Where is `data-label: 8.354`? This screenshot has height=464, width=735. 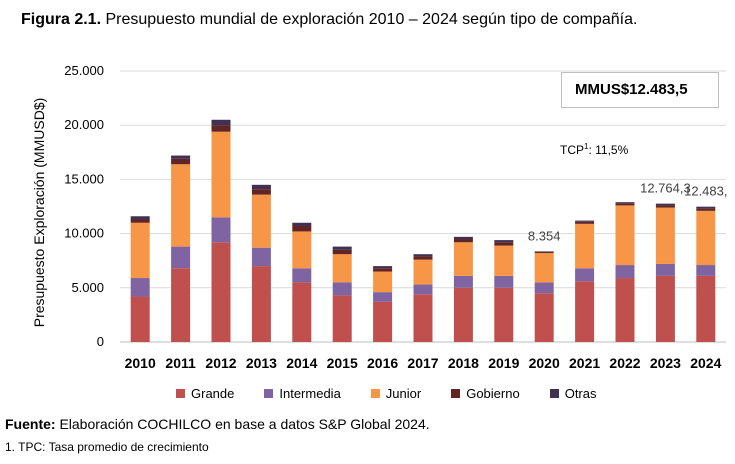 data-label: 8.354 is located at coordinates (544, 235).